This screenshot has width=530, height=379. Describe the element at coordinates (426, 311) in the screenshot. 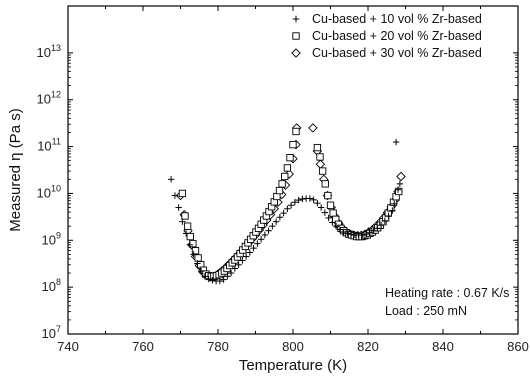

I see `annotation-load: Load : 250 mN` at that location.